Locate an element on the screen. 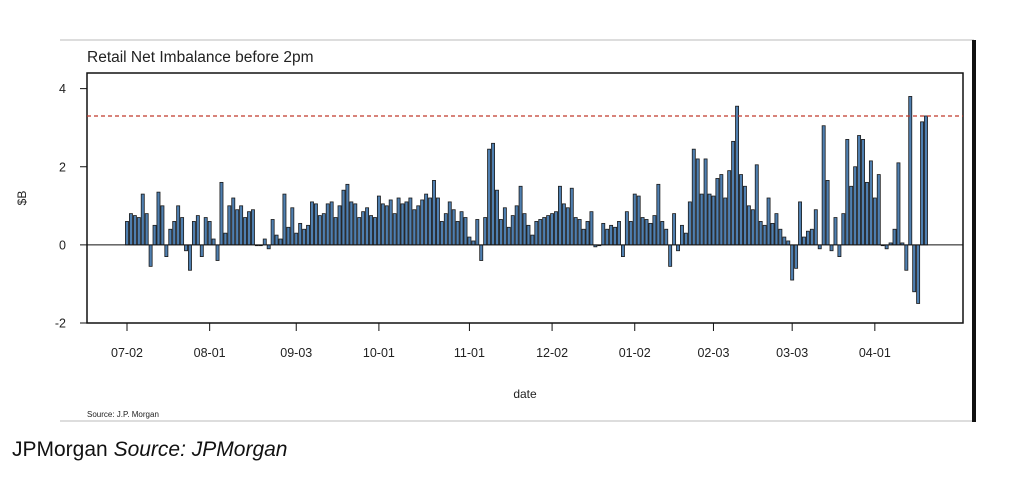  chart-title: Retail Net Imbalance before 2pm is located at coordinates (200, 57).